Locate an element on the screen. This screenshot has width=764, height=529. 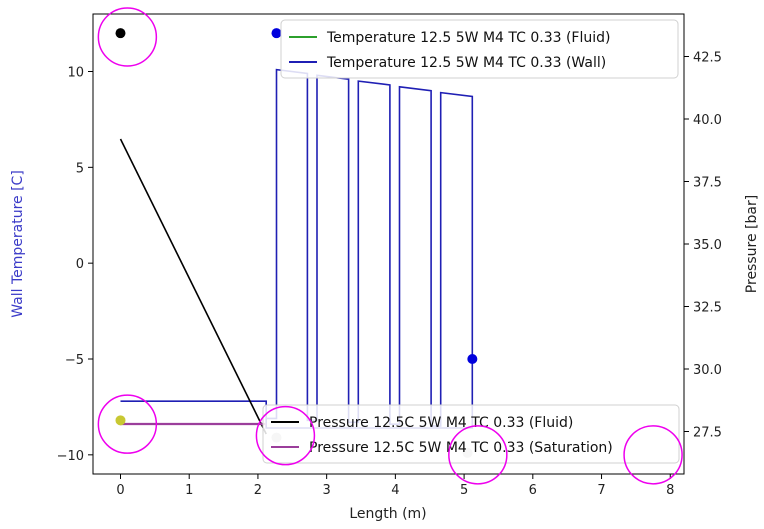
left-y-tick-label: 0 is located at coordinates (80, 264).